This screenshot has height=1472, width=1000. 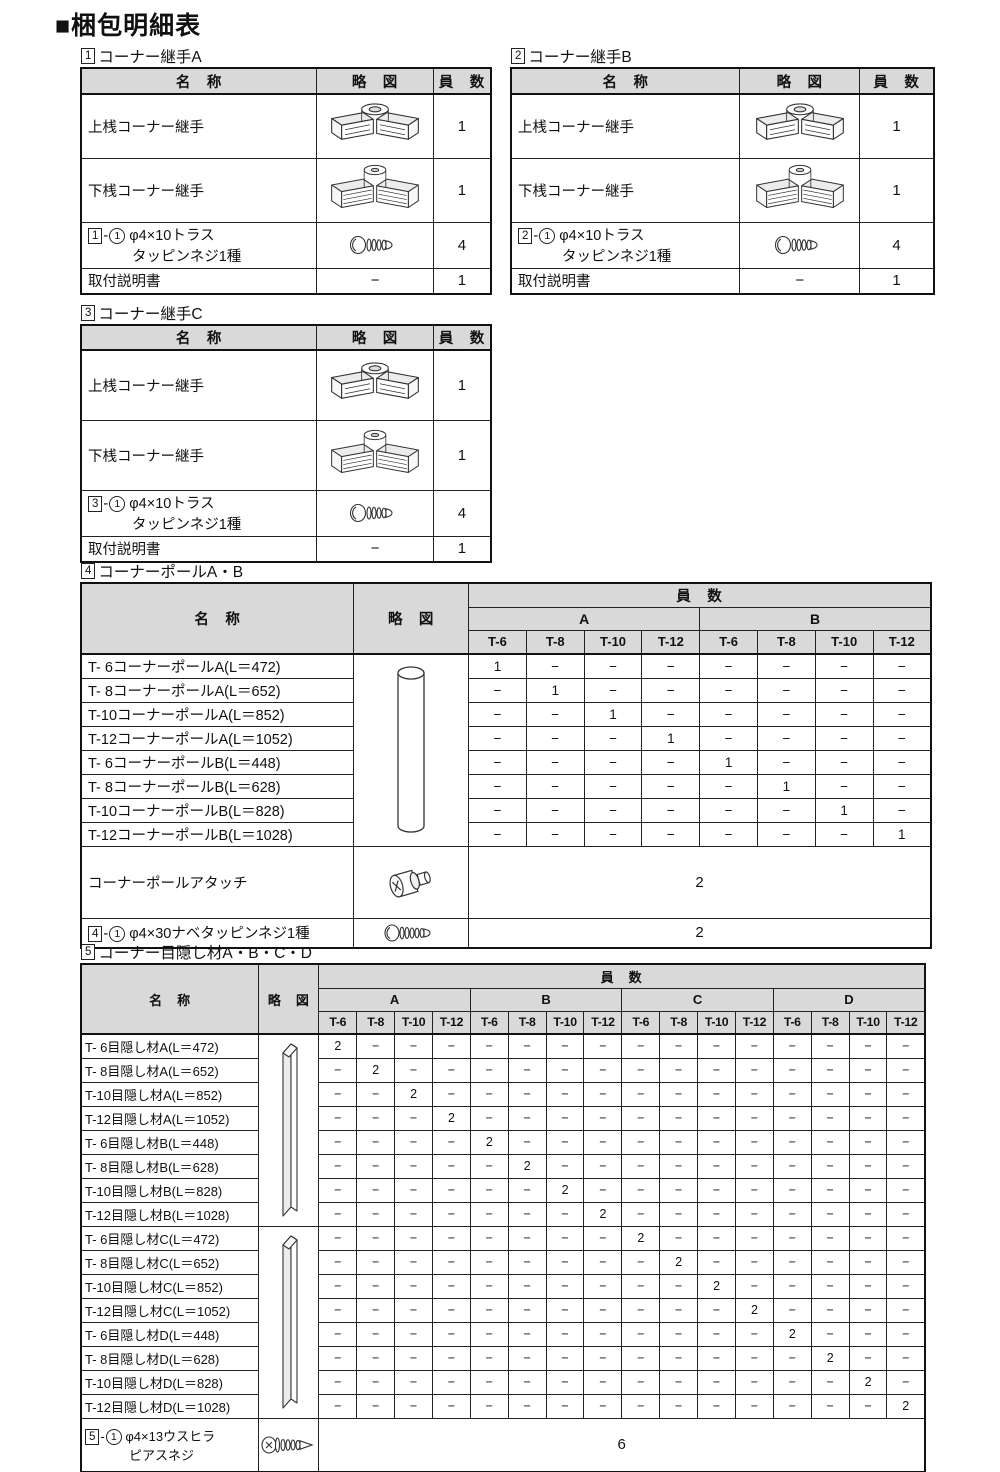 What do you see at coordinates (503, 1444) in the screenshot?
I see `table-row: 5-1 φ4×13ウスヒラ ピアスネジ 6` at bounding box center [503, 1444].